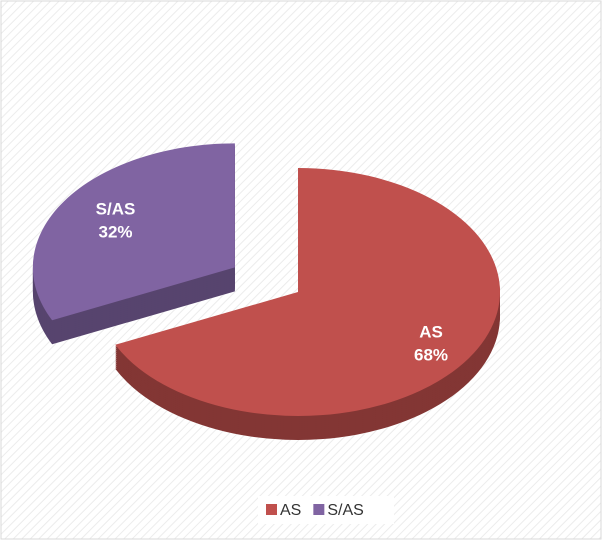 The height and width of the screenshot is (540, 602). I want to click on slice-category-label: S/AS, so click(116, 208).